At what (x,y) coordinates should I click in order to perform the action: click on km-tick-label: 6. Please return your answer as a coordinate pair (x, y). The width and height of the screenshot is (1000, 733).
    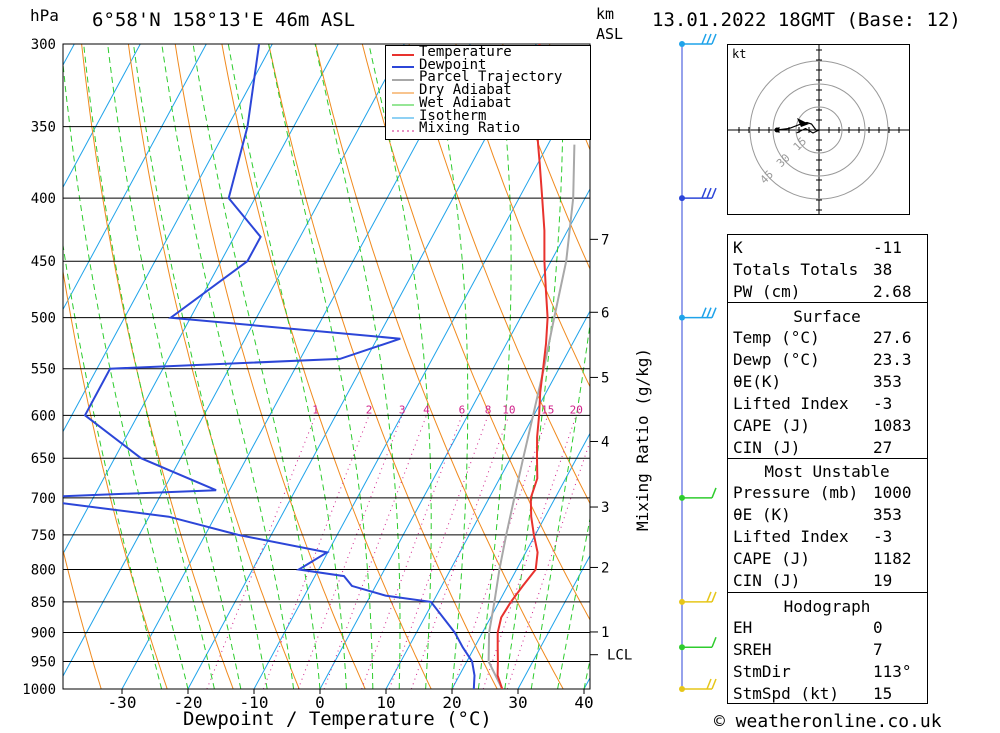
    Looking at the image, I should click on (605, 313).